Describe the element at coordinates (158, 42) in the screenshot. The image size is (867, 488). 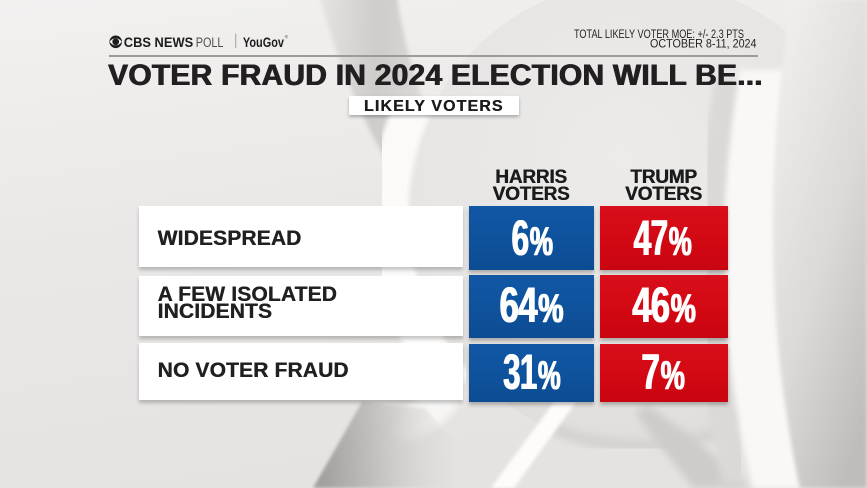
I see `svg-text: CBS NEWS` at that location.